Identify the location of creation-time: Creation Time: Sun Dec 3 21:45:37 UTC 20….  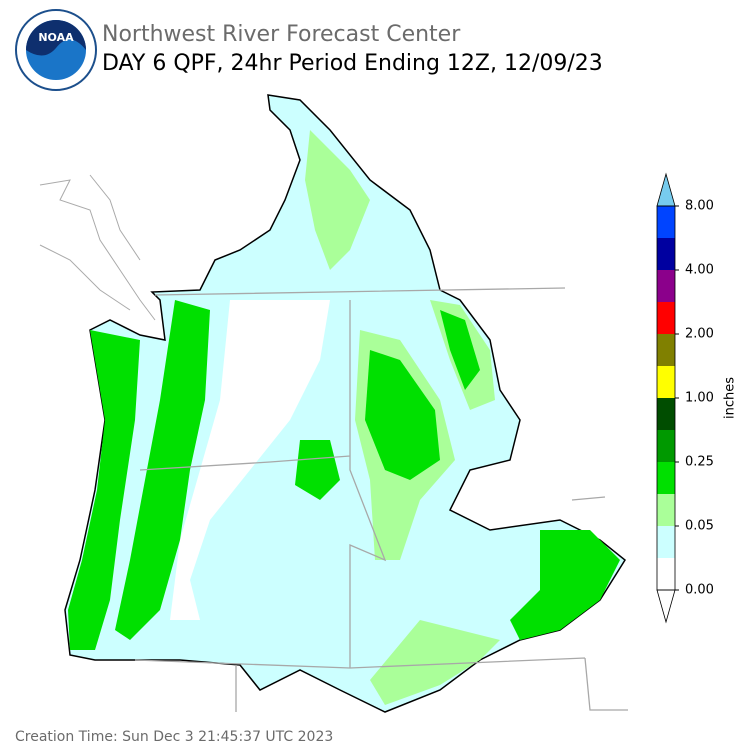
(174, 737).